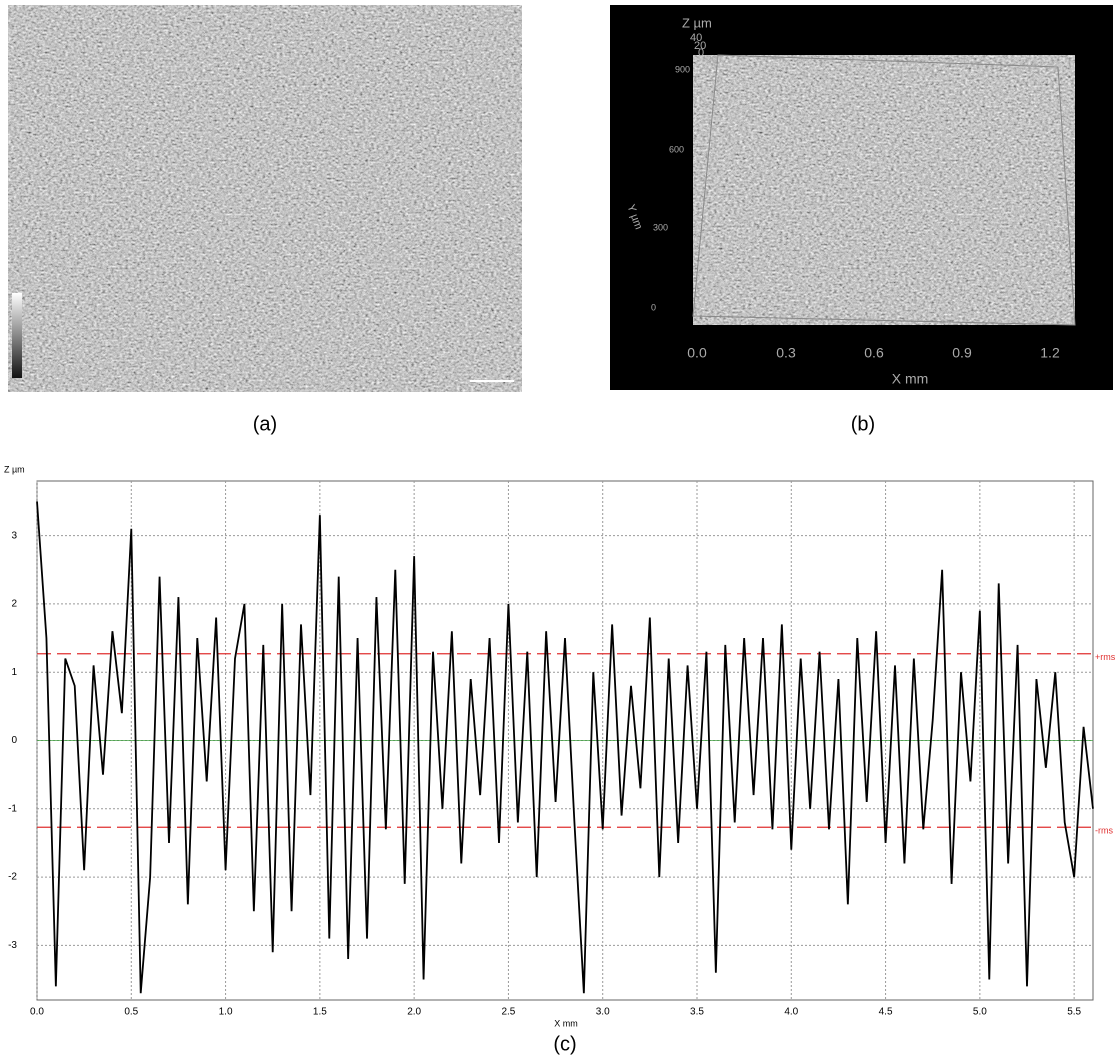 The width and height of the screenshot is (1117, 1063). Describe the element at coordinates (131, 1012) in the screenshot. I see `x-tick-label: 0.5` at that location.